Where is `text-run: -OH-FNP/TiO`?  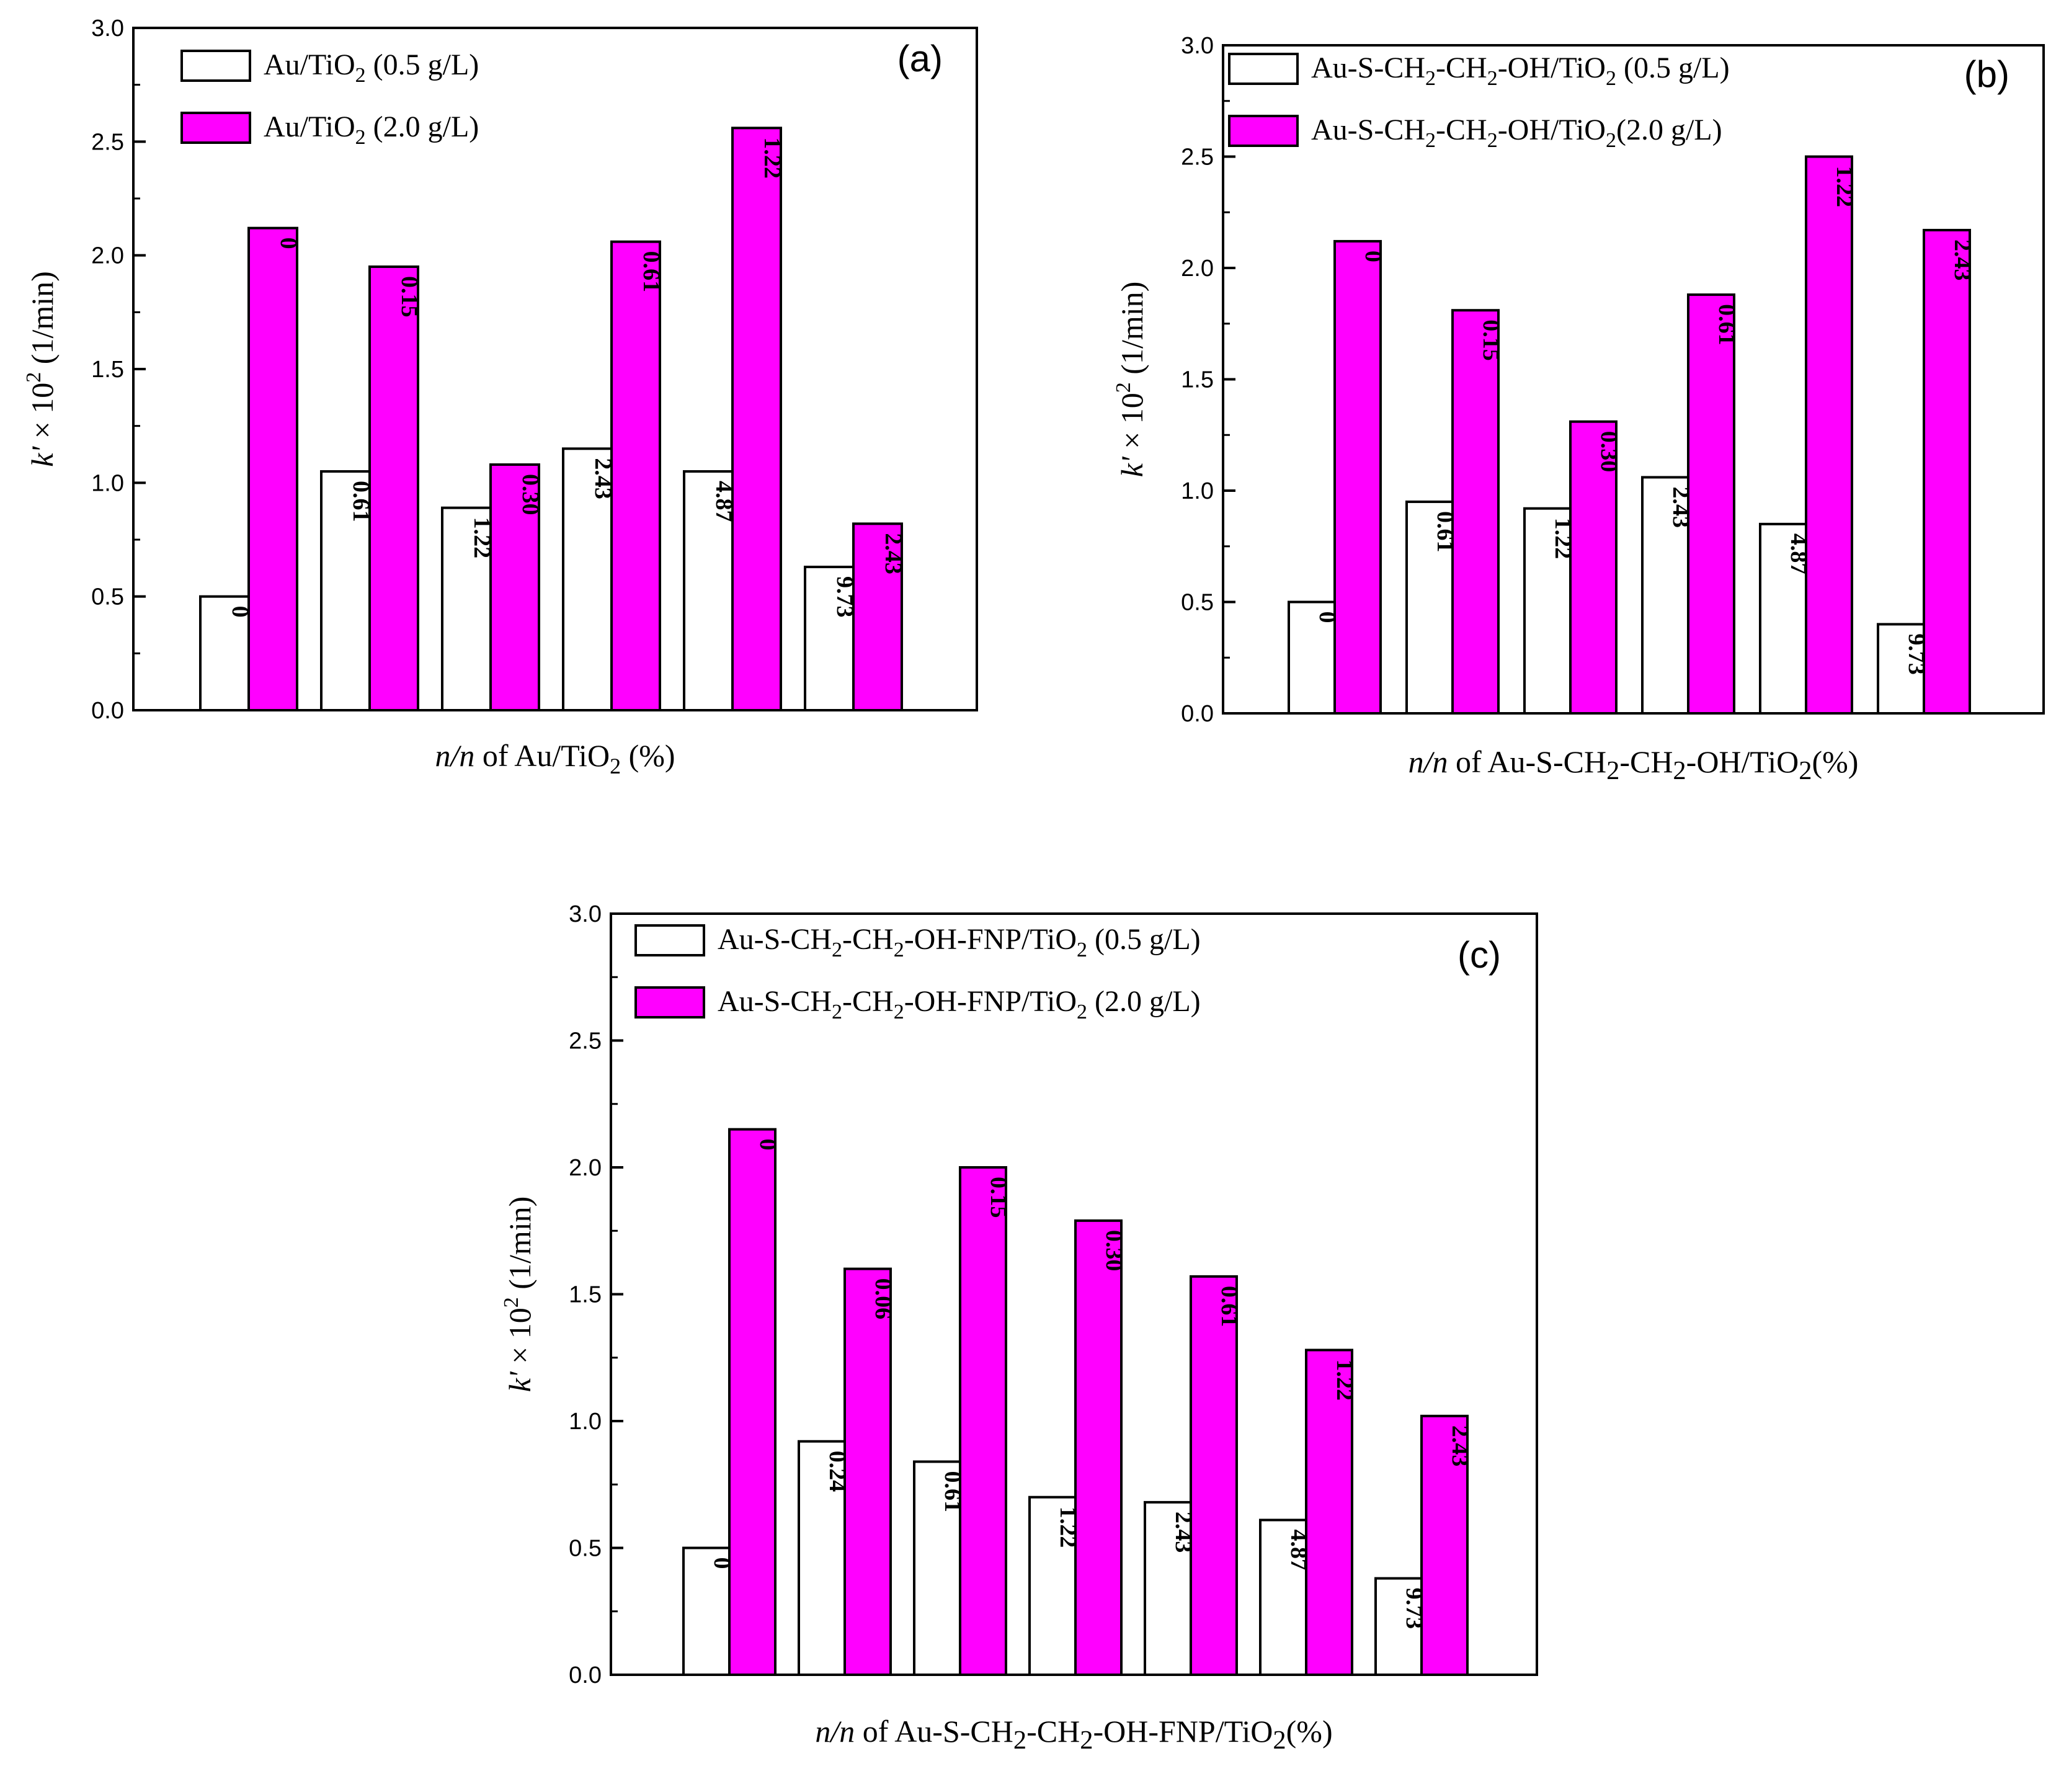 text-run: -OH-FNP/TiO is located at coordinates (991, 939).